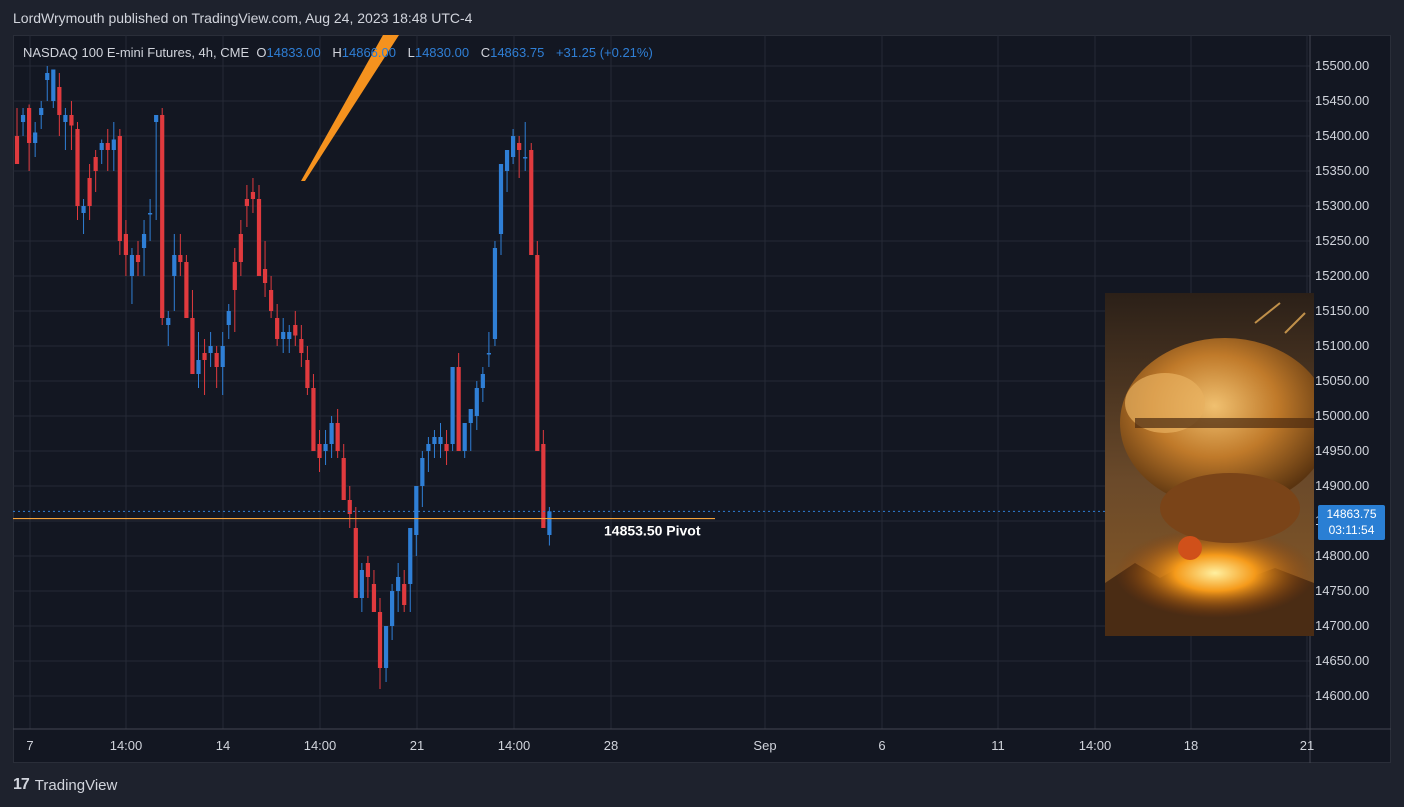  I want to click on x-tick-label: 11, so click(998, 745).